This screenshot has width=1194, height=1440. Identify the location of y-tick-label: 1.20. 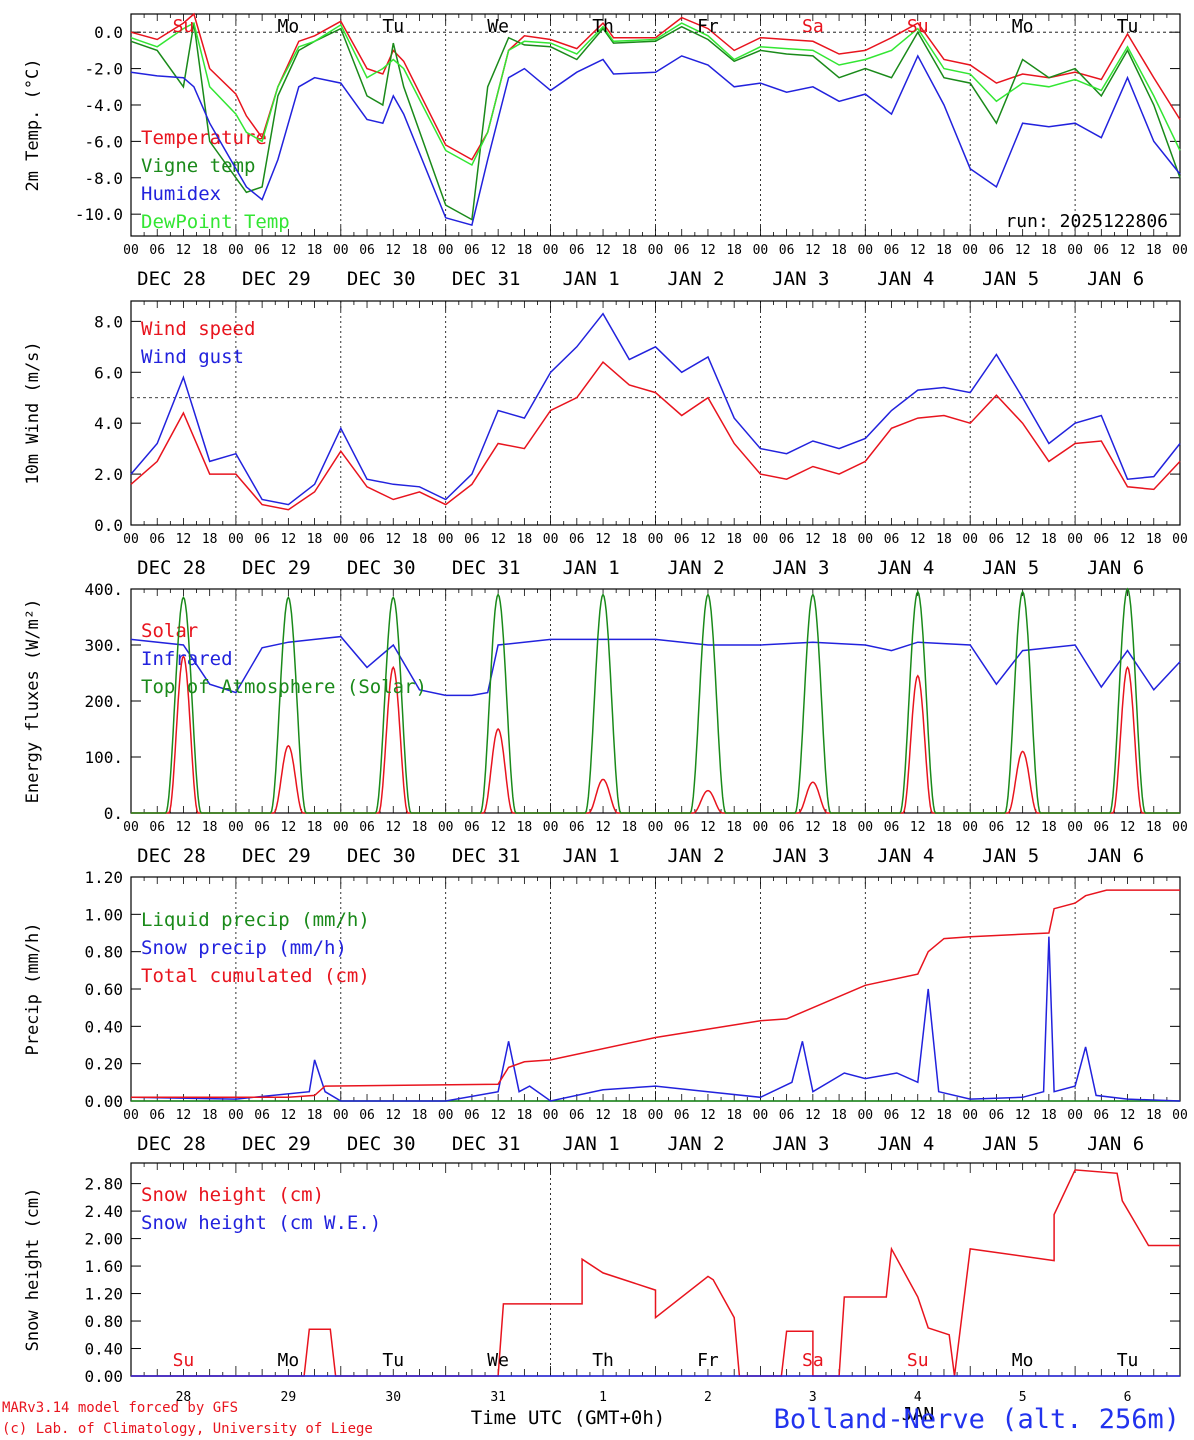
(103, 1294).